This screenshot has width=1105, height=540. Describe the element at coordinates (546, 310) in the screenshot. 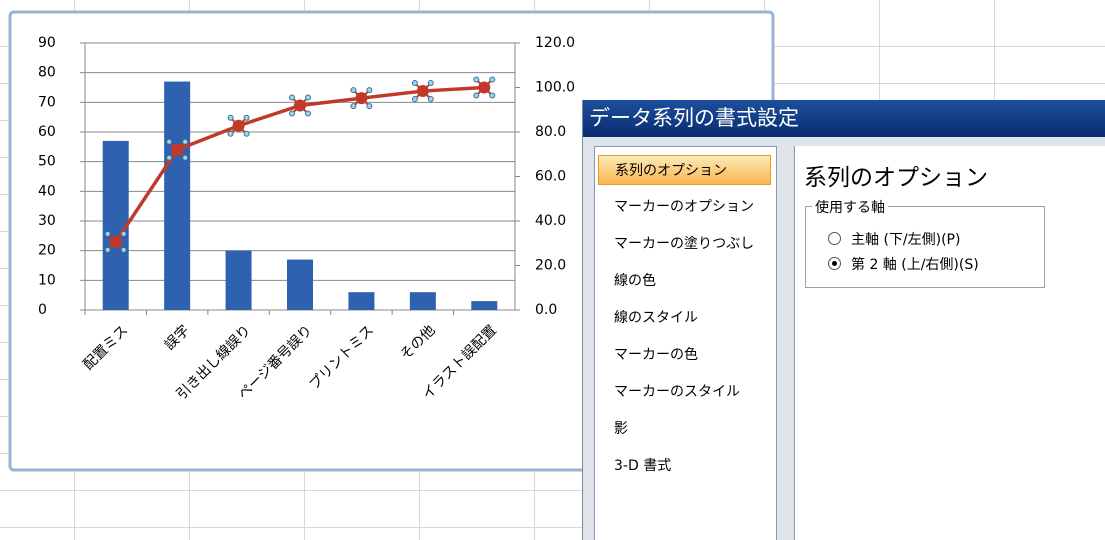

I see `y2-tick-label: 0.0` at that location.